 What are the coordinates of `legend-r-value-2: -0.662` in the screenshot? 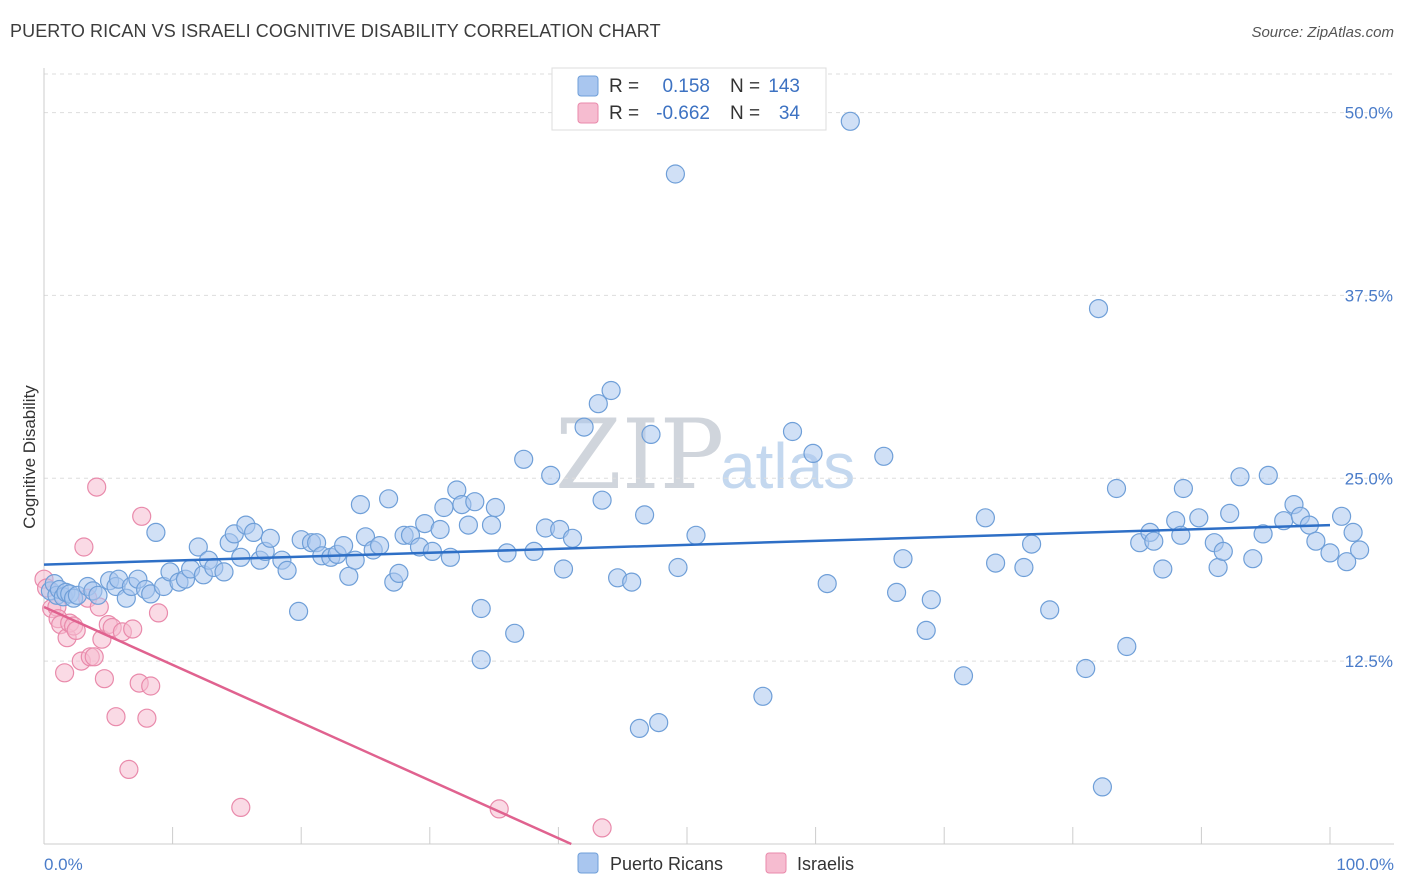 It's located at (683, 113).